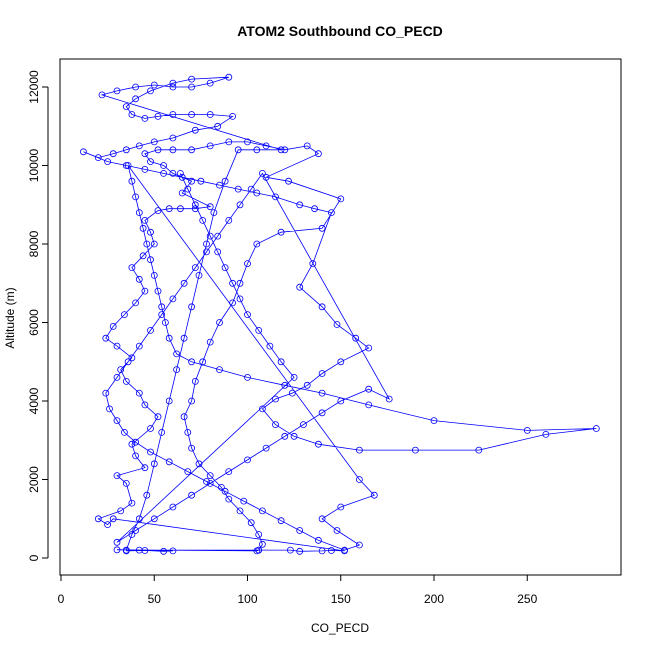 The width and height of the screenshot is (650, 650). I want to click on x-tick-label: 150, so click(341, 599).